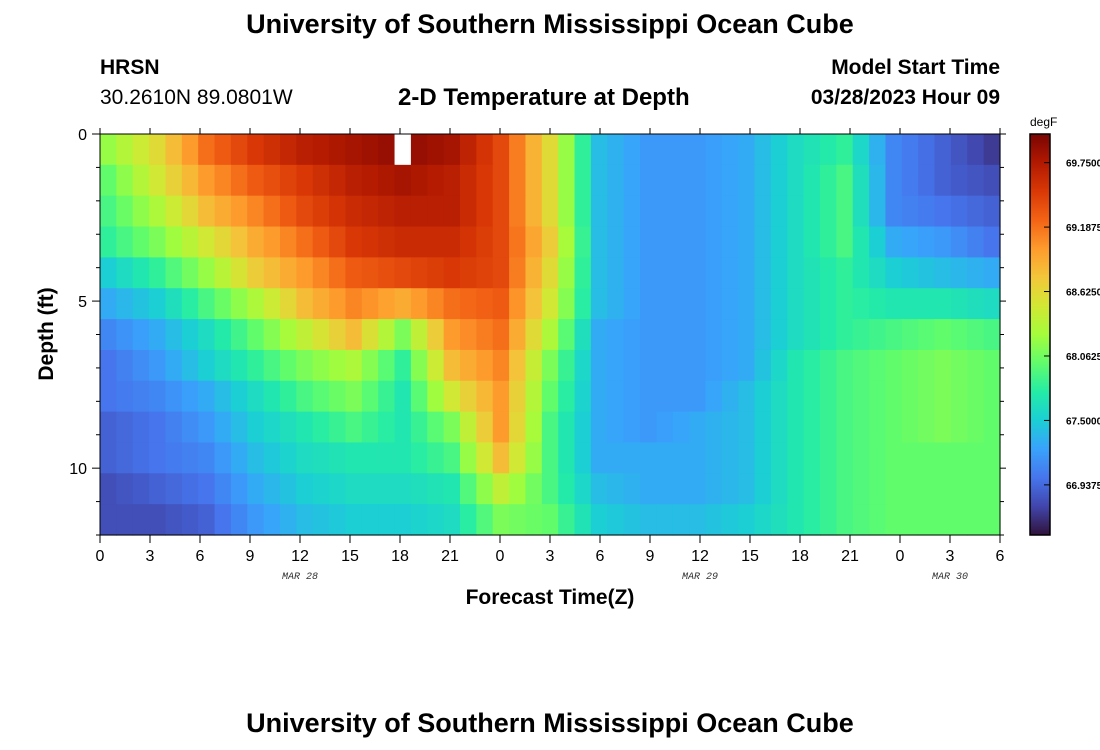 The image size is (1100, 750). Describe the element at coordinates (130, 67) in the screenshot. I see `station-id: HRSN` at that location.